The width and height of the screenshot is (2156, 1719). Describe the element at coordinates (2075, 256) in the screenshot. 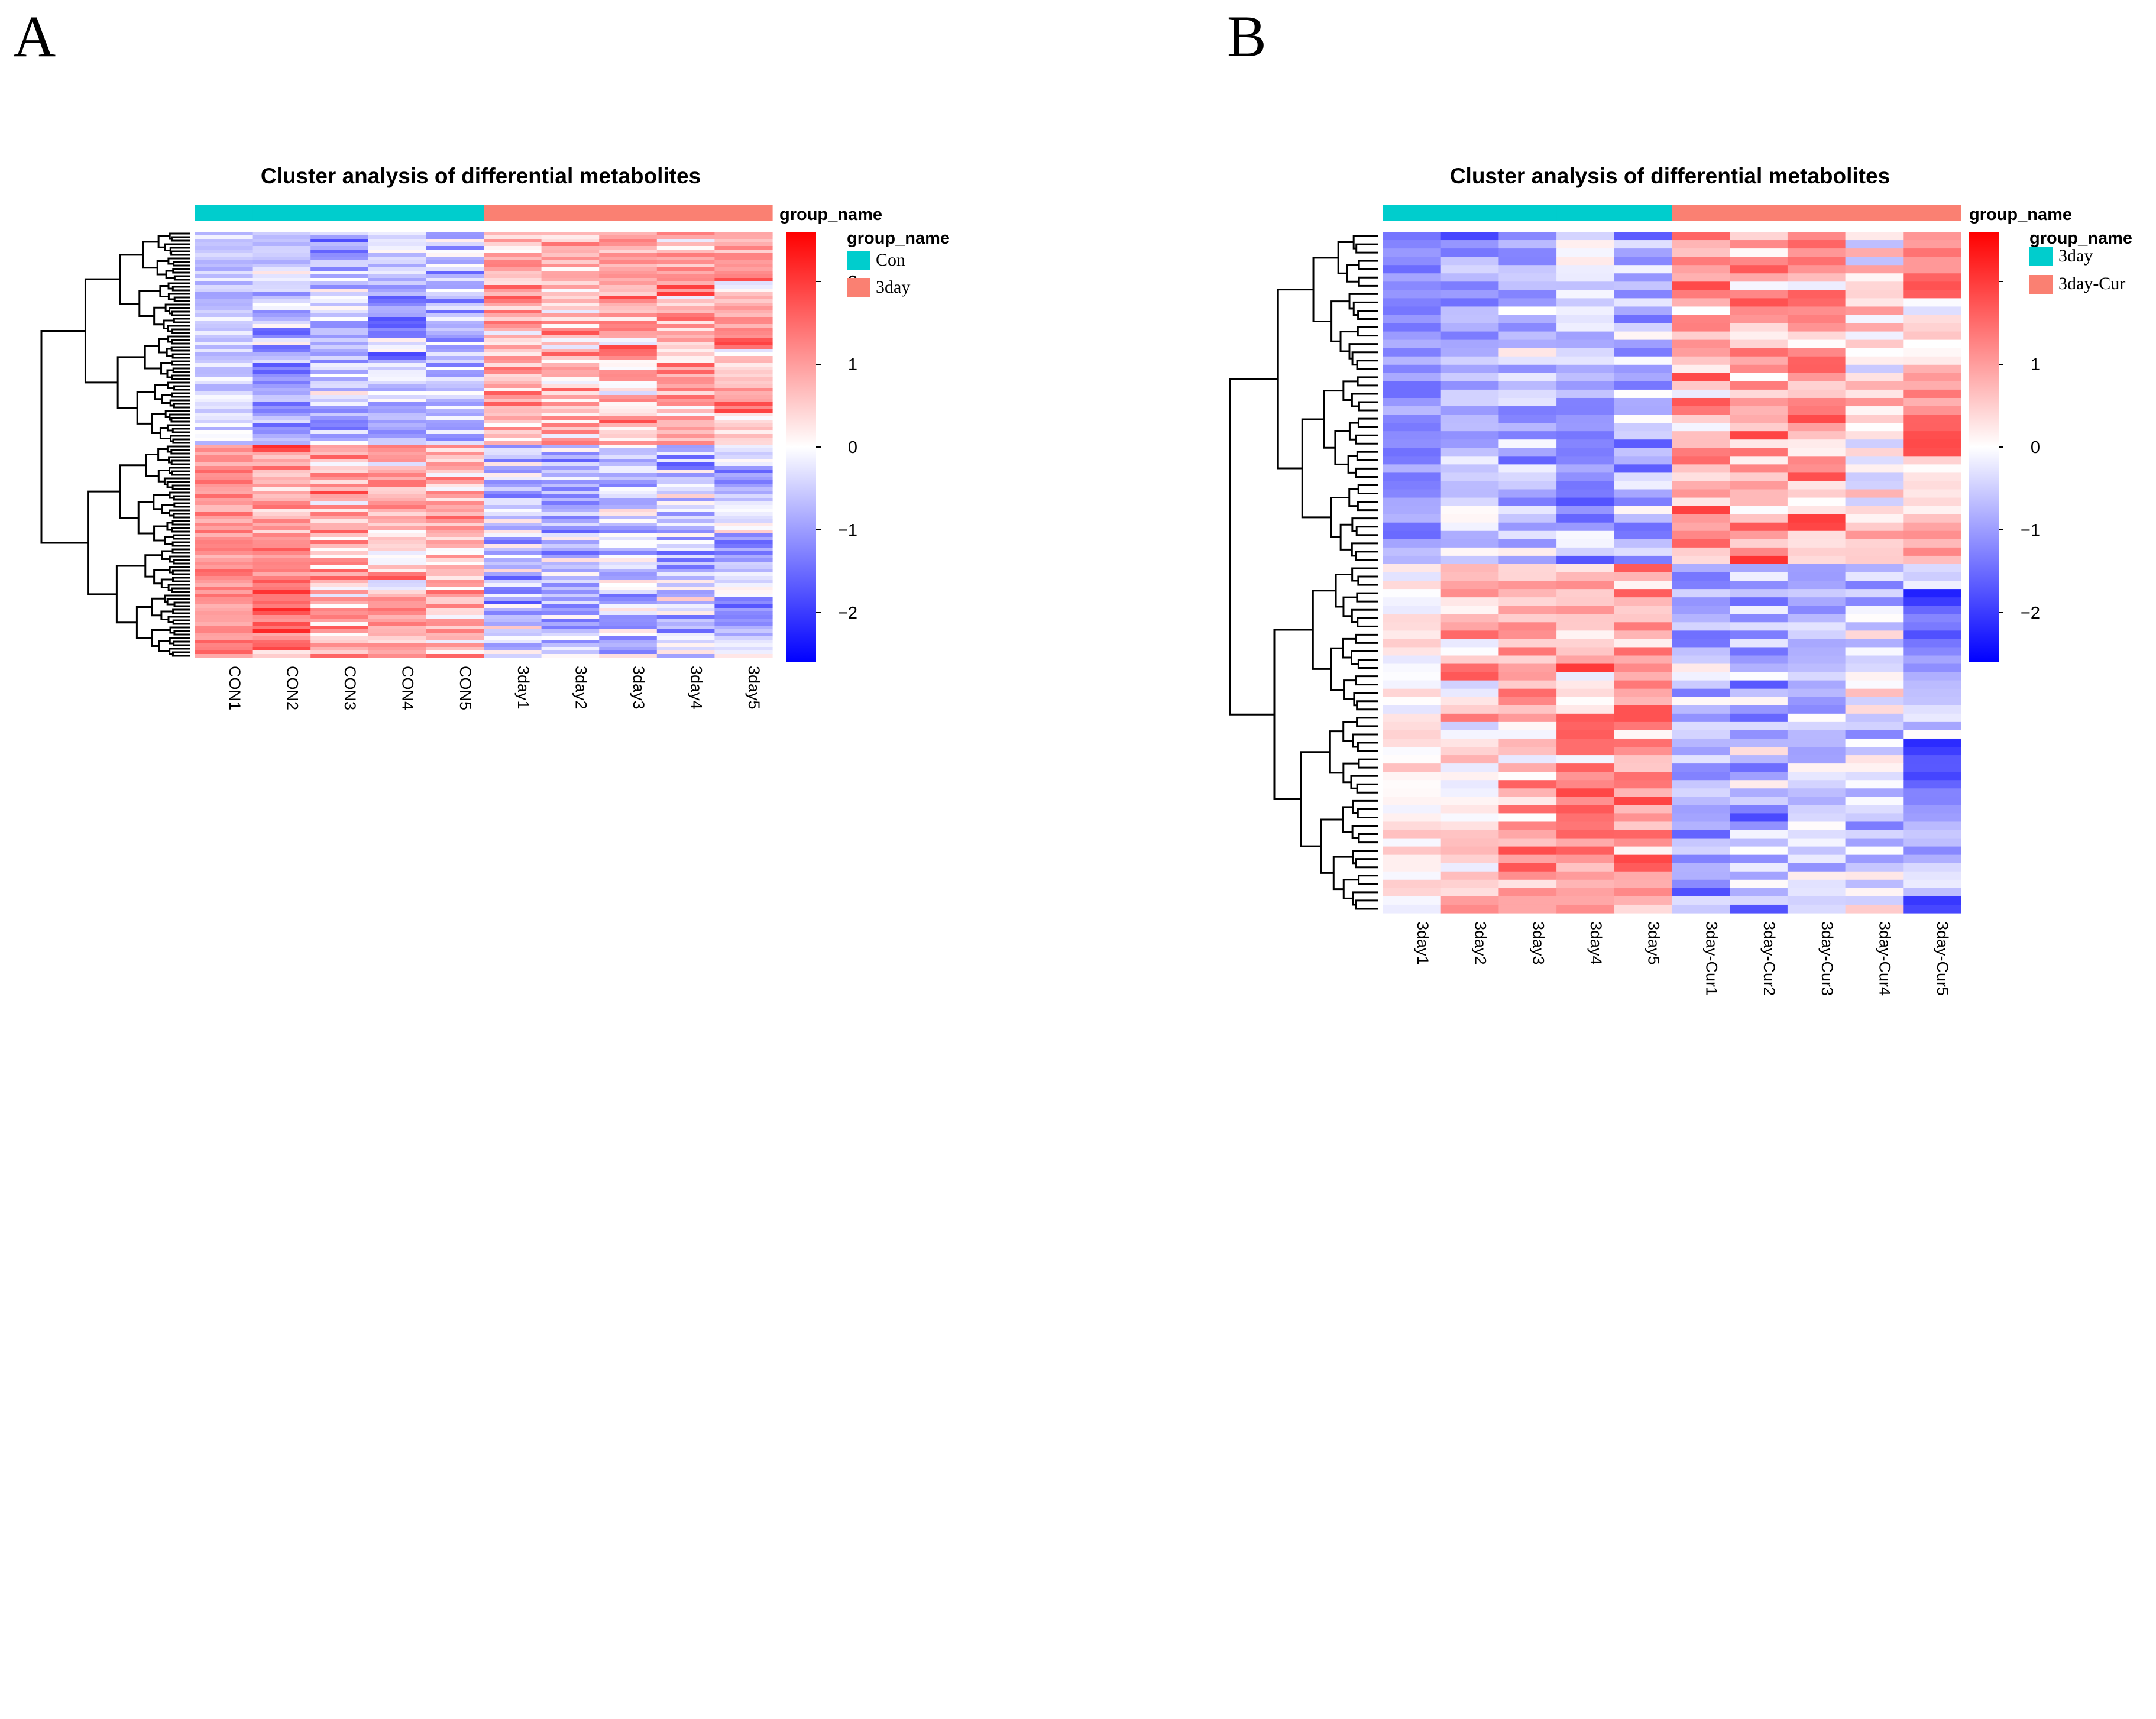

I see `panel-b-legend-label-3day: 3day` at that location.